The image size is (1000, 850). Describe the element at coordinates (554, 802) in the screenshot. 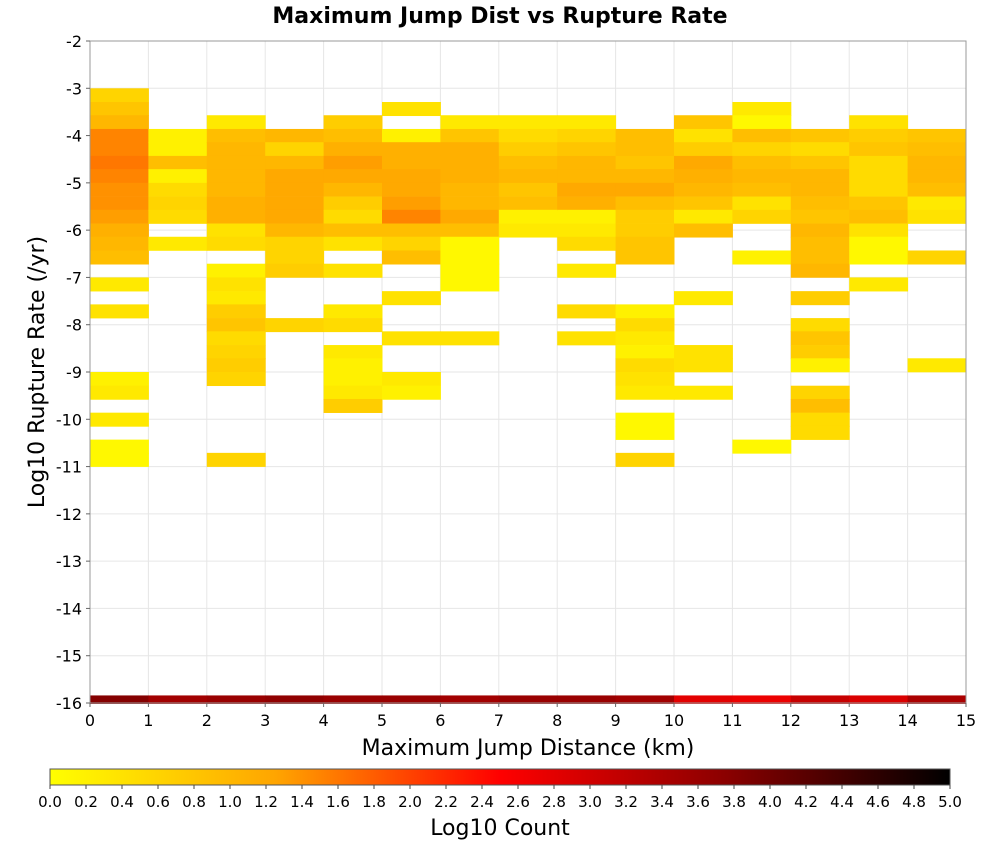

I see `colorbar-tick-label: 2.8` at that location.